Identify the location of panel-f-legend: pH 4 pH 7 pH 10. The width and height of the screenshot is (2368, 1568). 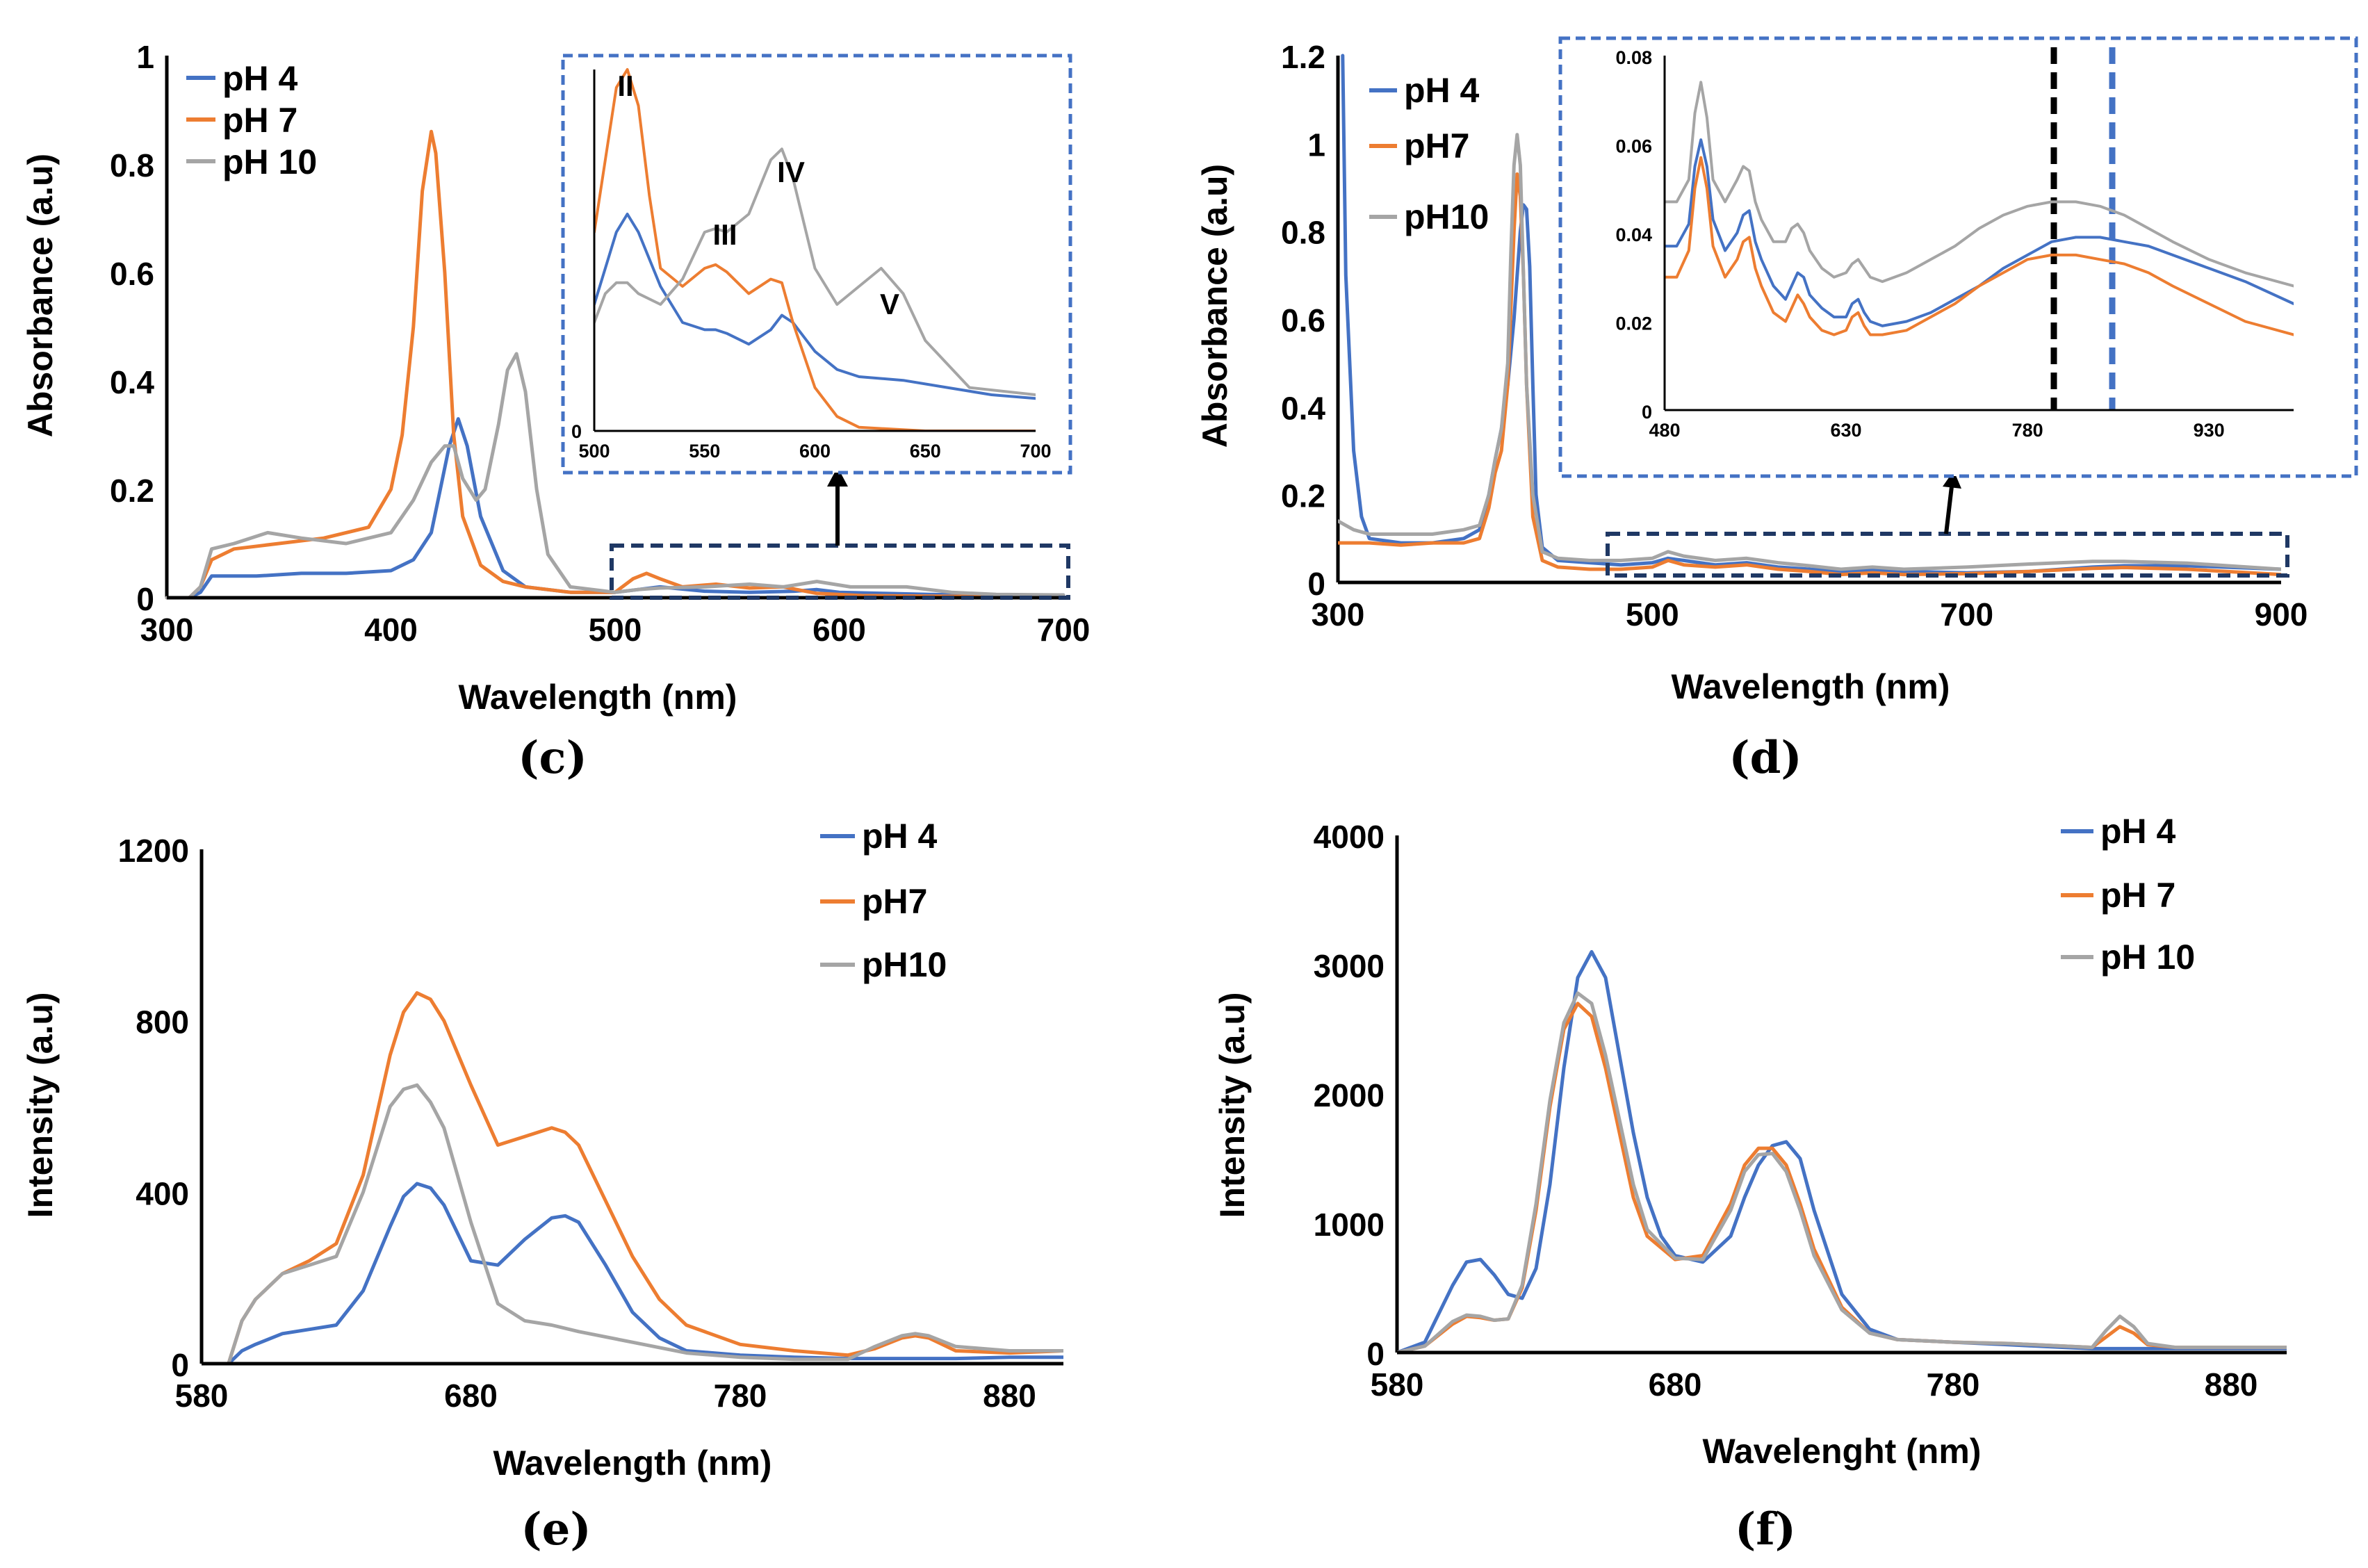
(2128, 894).